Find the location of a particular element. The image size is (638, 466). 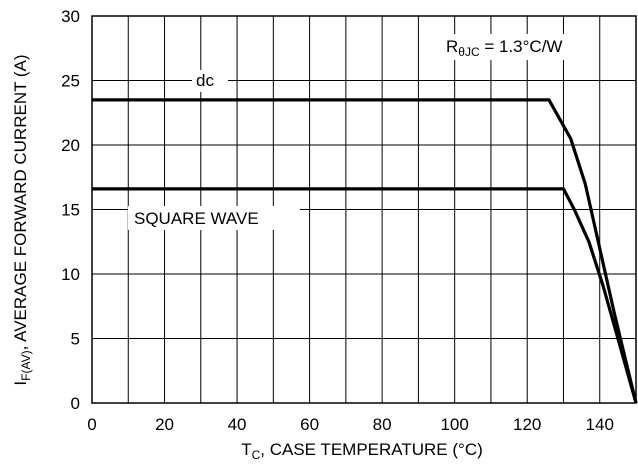

x-tick-labels: 0 20 40 60 80 100 120 140 is located at coordinates (350, 424).